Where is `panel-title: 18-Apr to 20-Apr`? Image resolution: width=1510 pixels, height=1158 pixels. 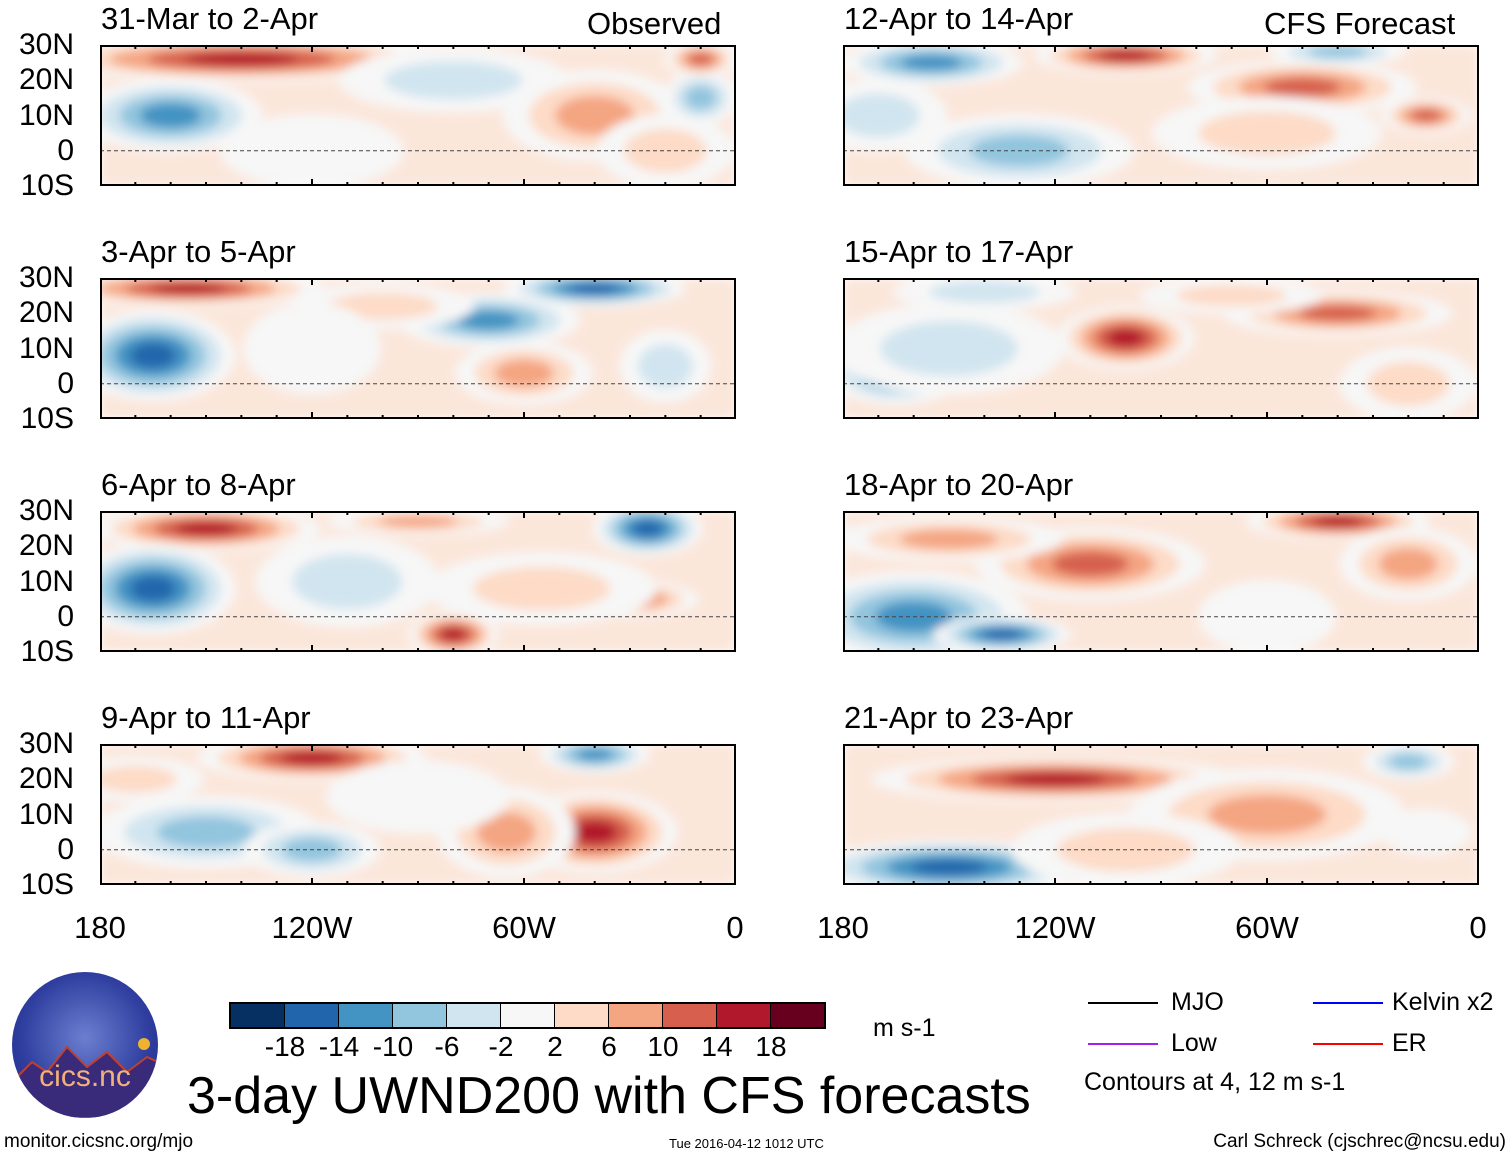
panel-title: 18-Apr to 20-Apr is located at coordinates (959, 484).